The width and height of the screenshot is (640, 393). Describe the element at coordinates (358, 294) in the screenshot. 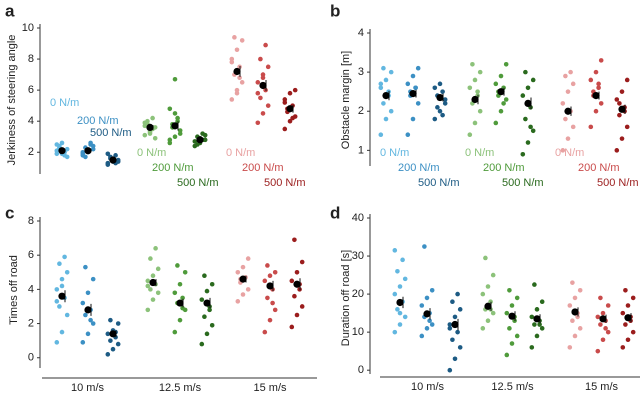

I see `y-tick-label: 20` at that location.